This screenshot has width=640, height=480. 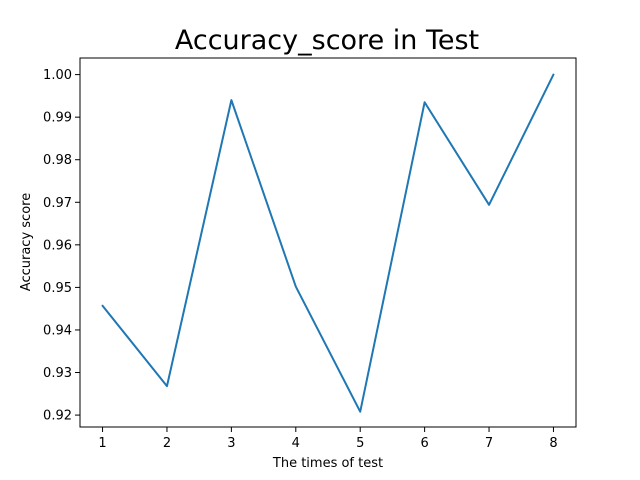 I want to click on x-tick-label: 5, so click(x=360, y=443).